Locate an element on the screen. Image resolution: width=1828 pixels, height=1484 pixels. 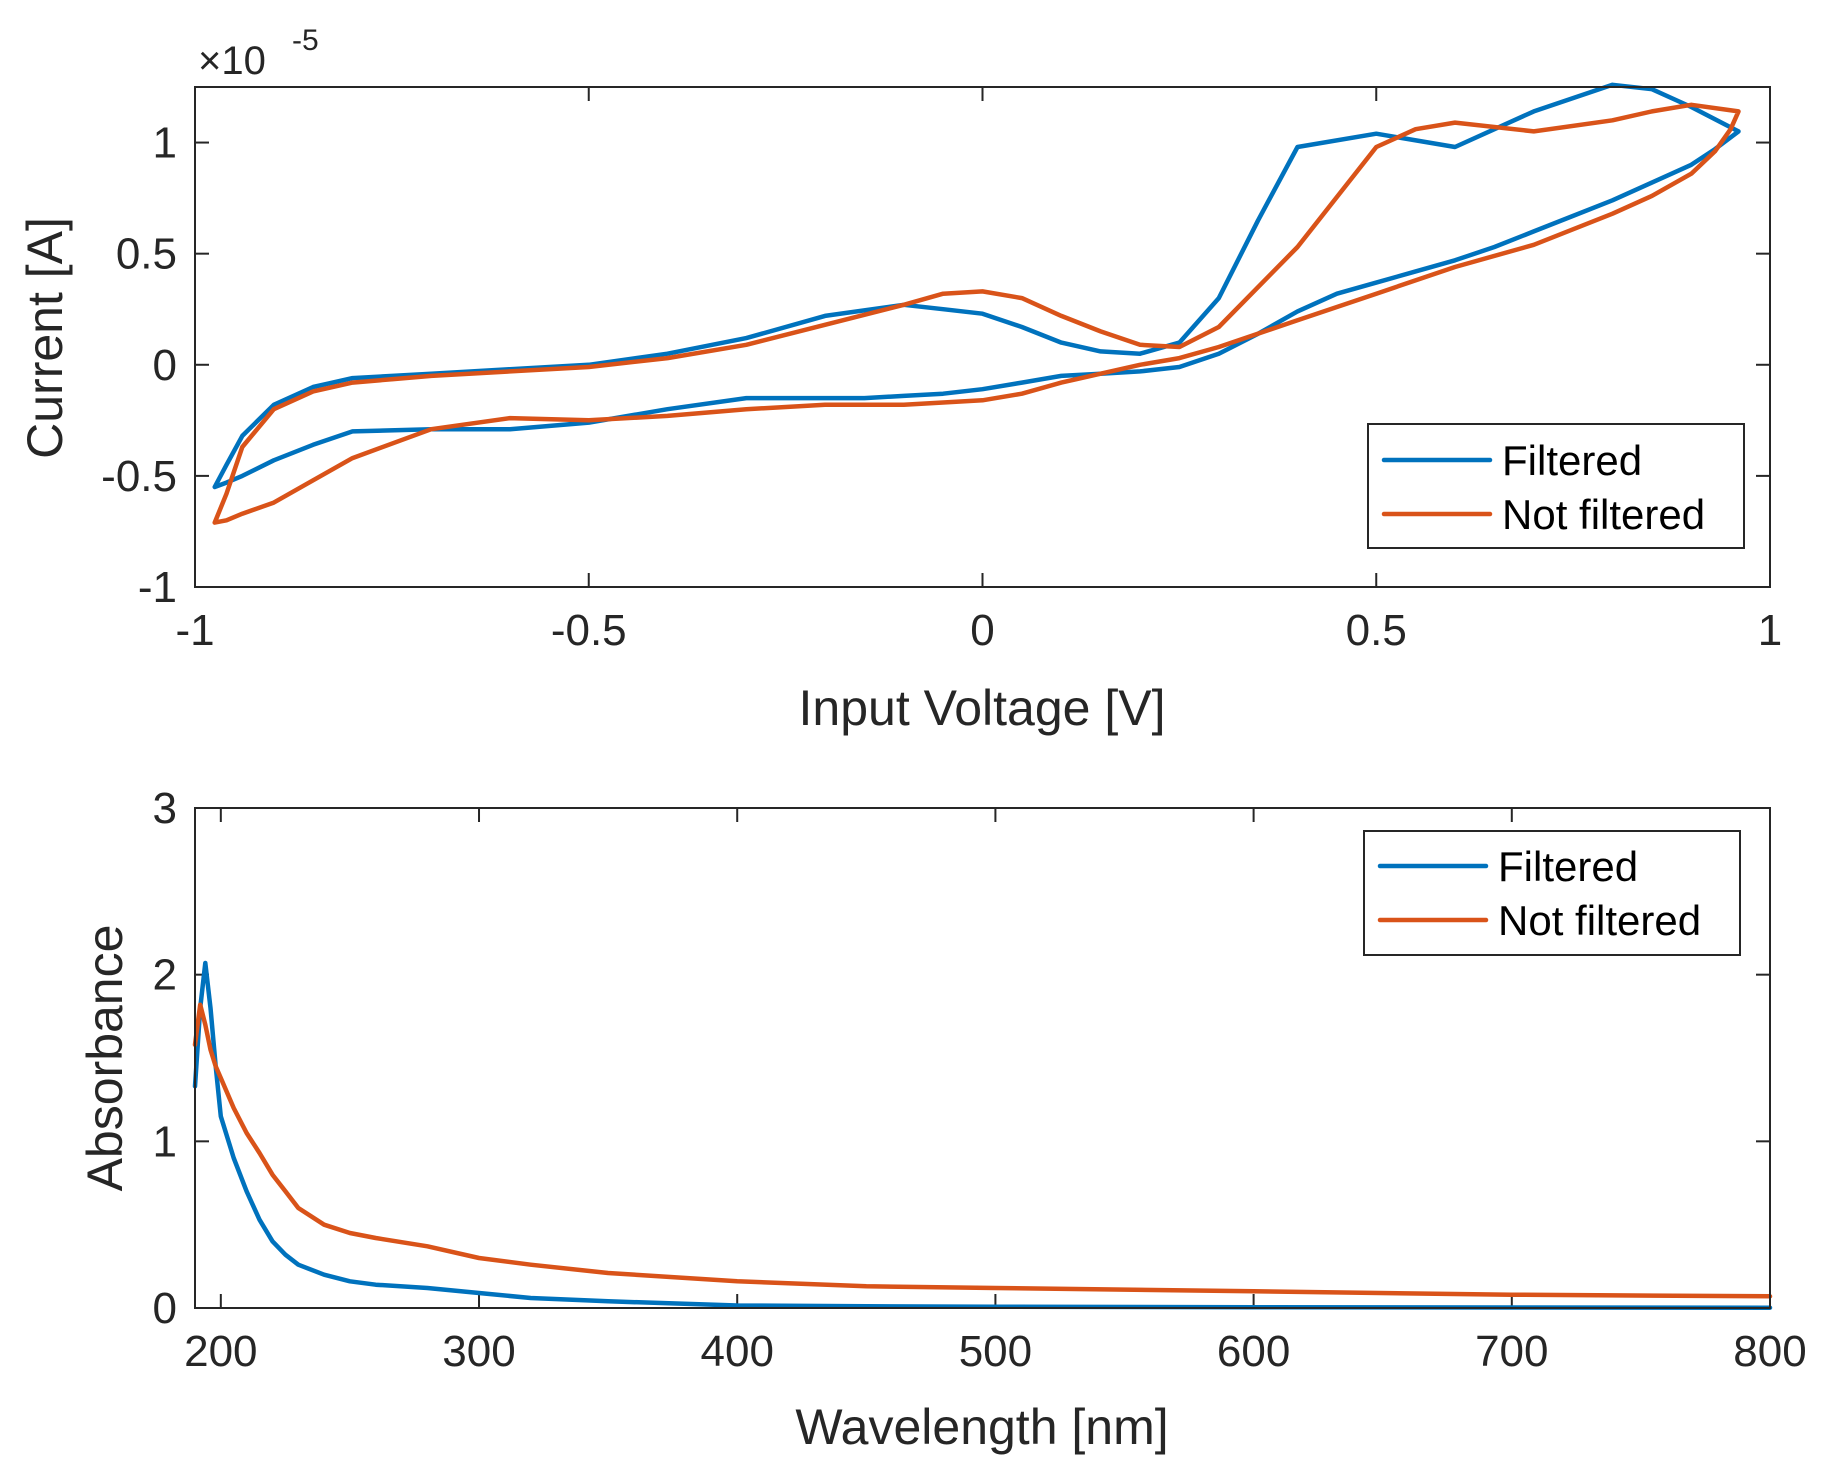
abs-legend-box is located at coordinates (1552, 893).